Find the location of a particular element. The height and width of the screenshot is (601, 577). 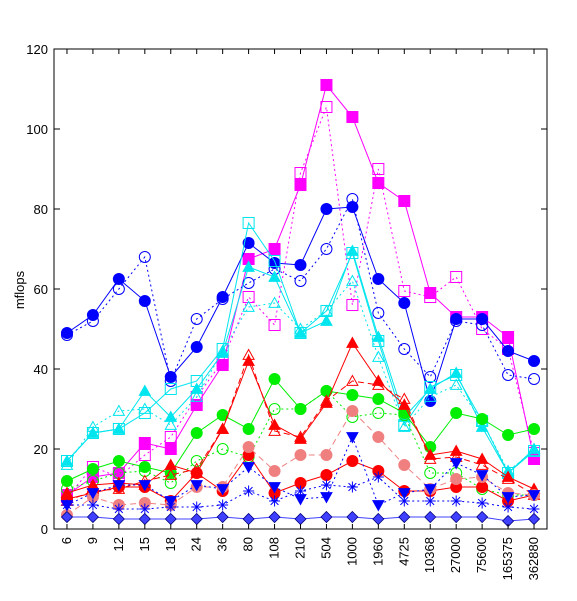

x-tick-label: 12 is located at coordinates (118, 544).